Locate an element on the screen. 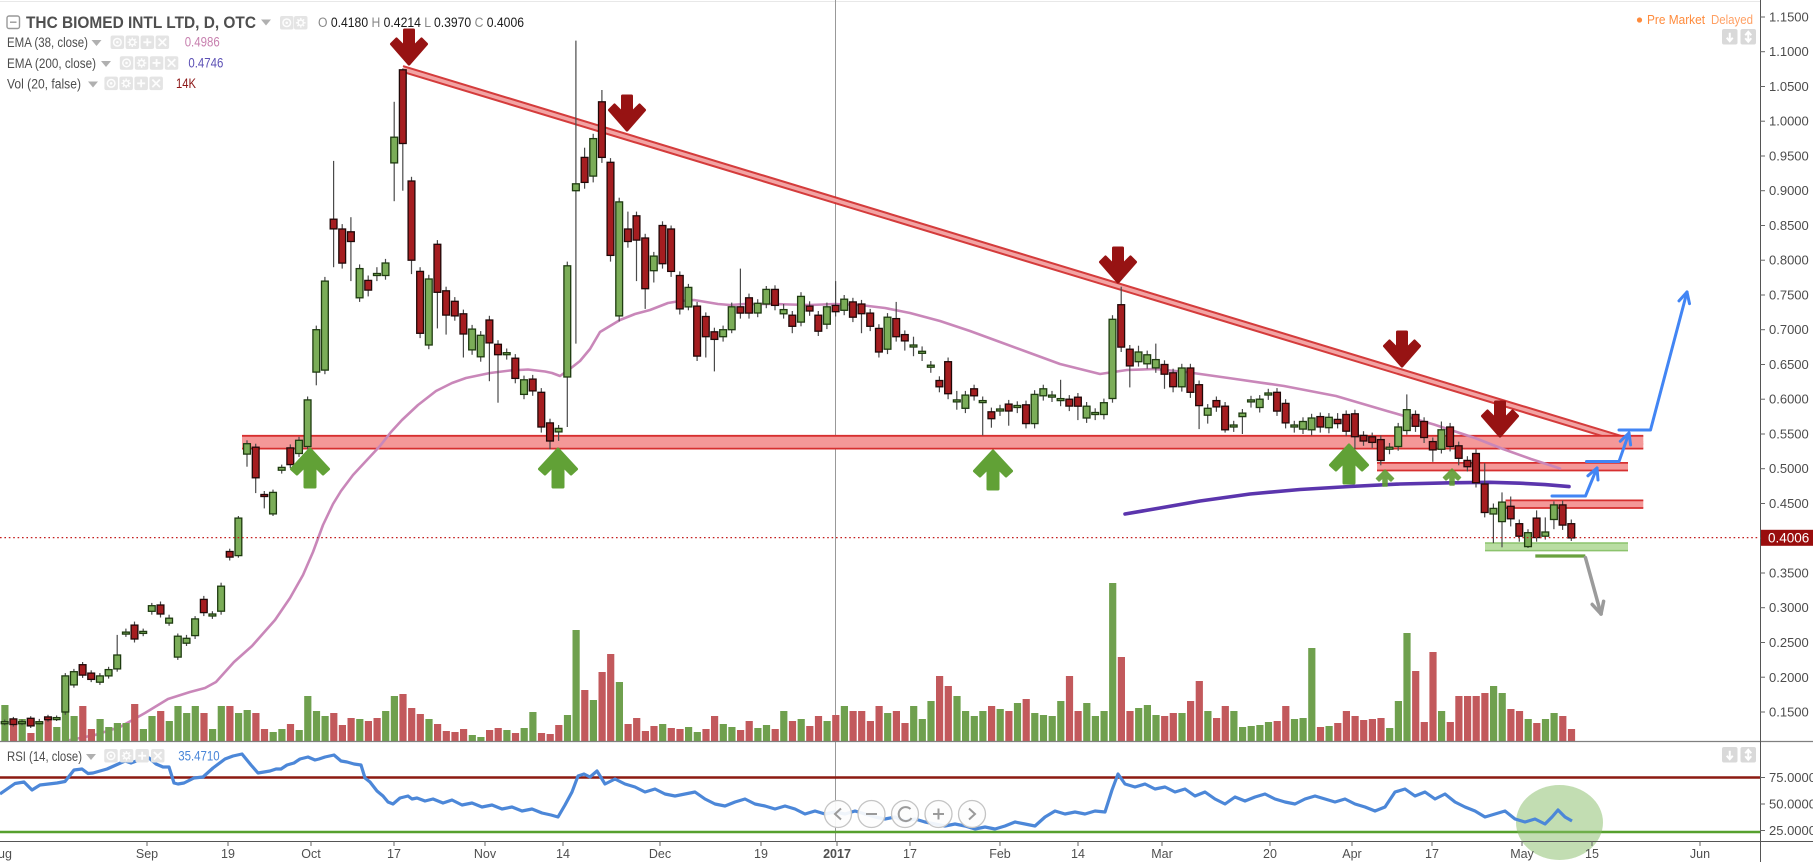  svg-text: 0.5000 is located at coordinates (1789, 468).